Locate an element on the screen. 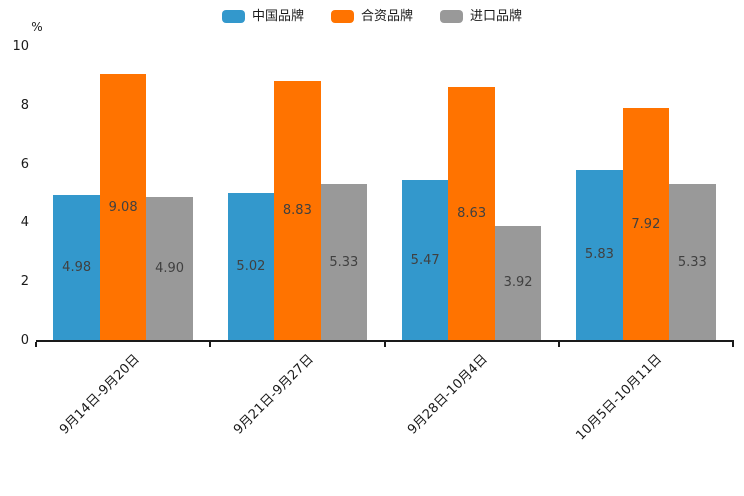 Image resolution: width=744 pixels, height=496 pixels. bar-value-label: 8.63 is located at coordinates (472, 214).